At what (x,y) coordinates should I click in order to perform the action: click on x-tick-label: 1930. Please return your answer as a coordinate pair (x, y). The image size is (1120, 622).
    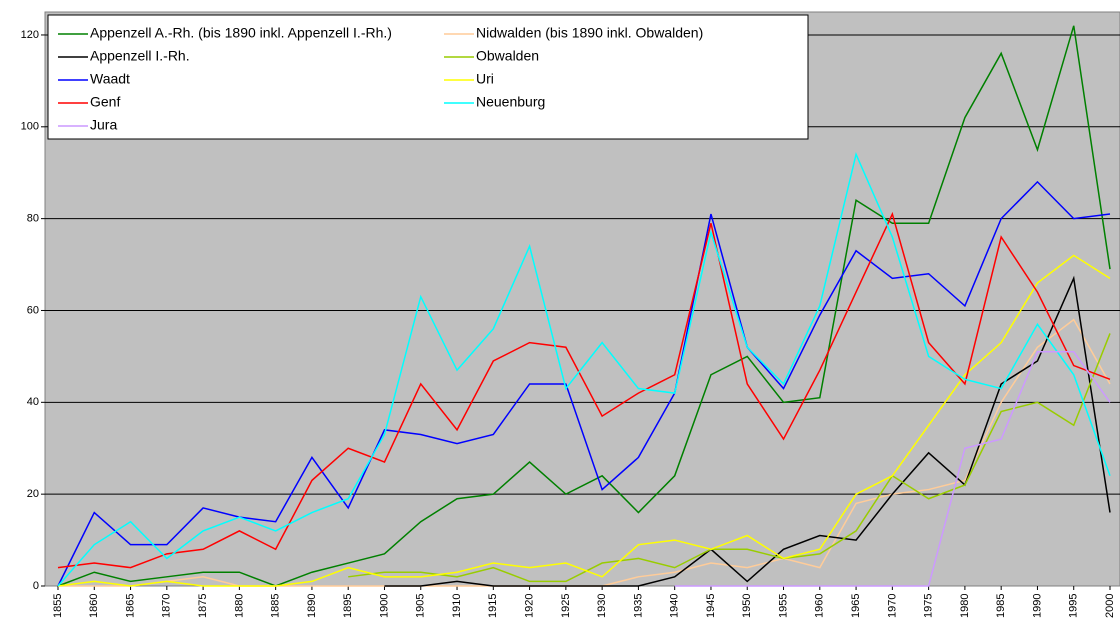
    Looking at the image, I should click on (602, 606).